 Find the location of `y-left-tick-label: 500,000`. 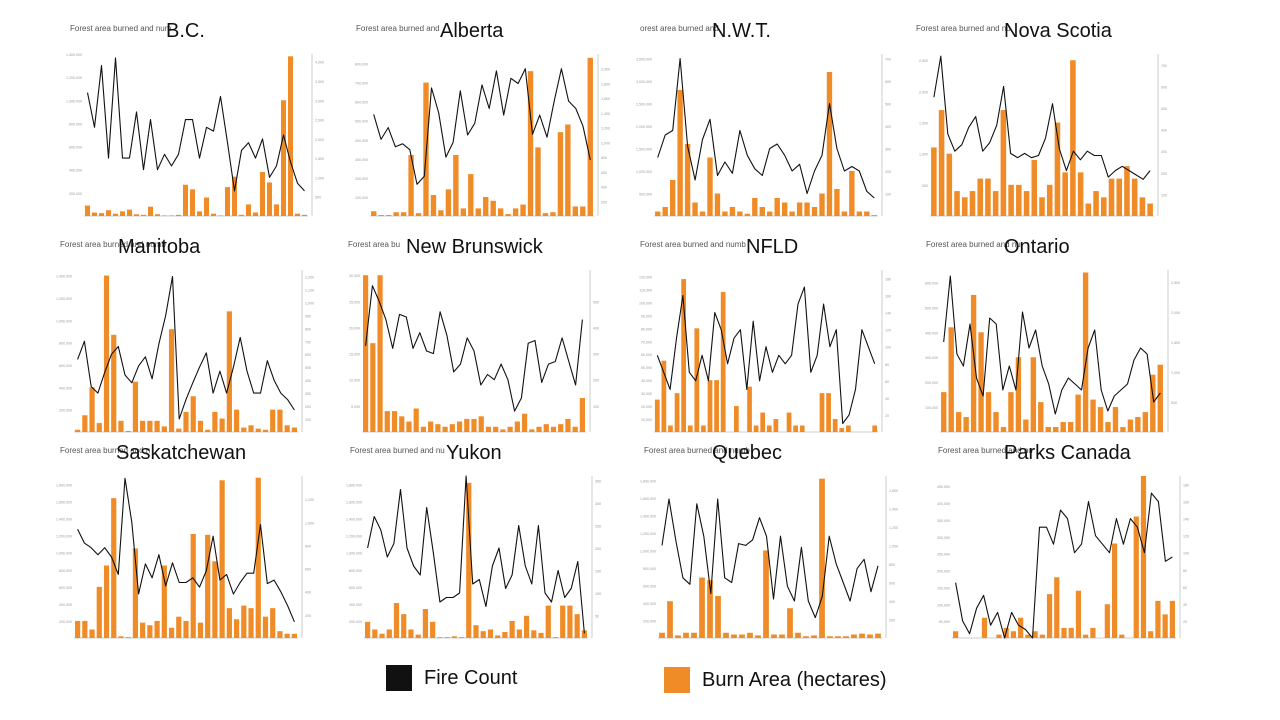

y-left-tick-label: 500,000 is located at coordinates (931, 308).